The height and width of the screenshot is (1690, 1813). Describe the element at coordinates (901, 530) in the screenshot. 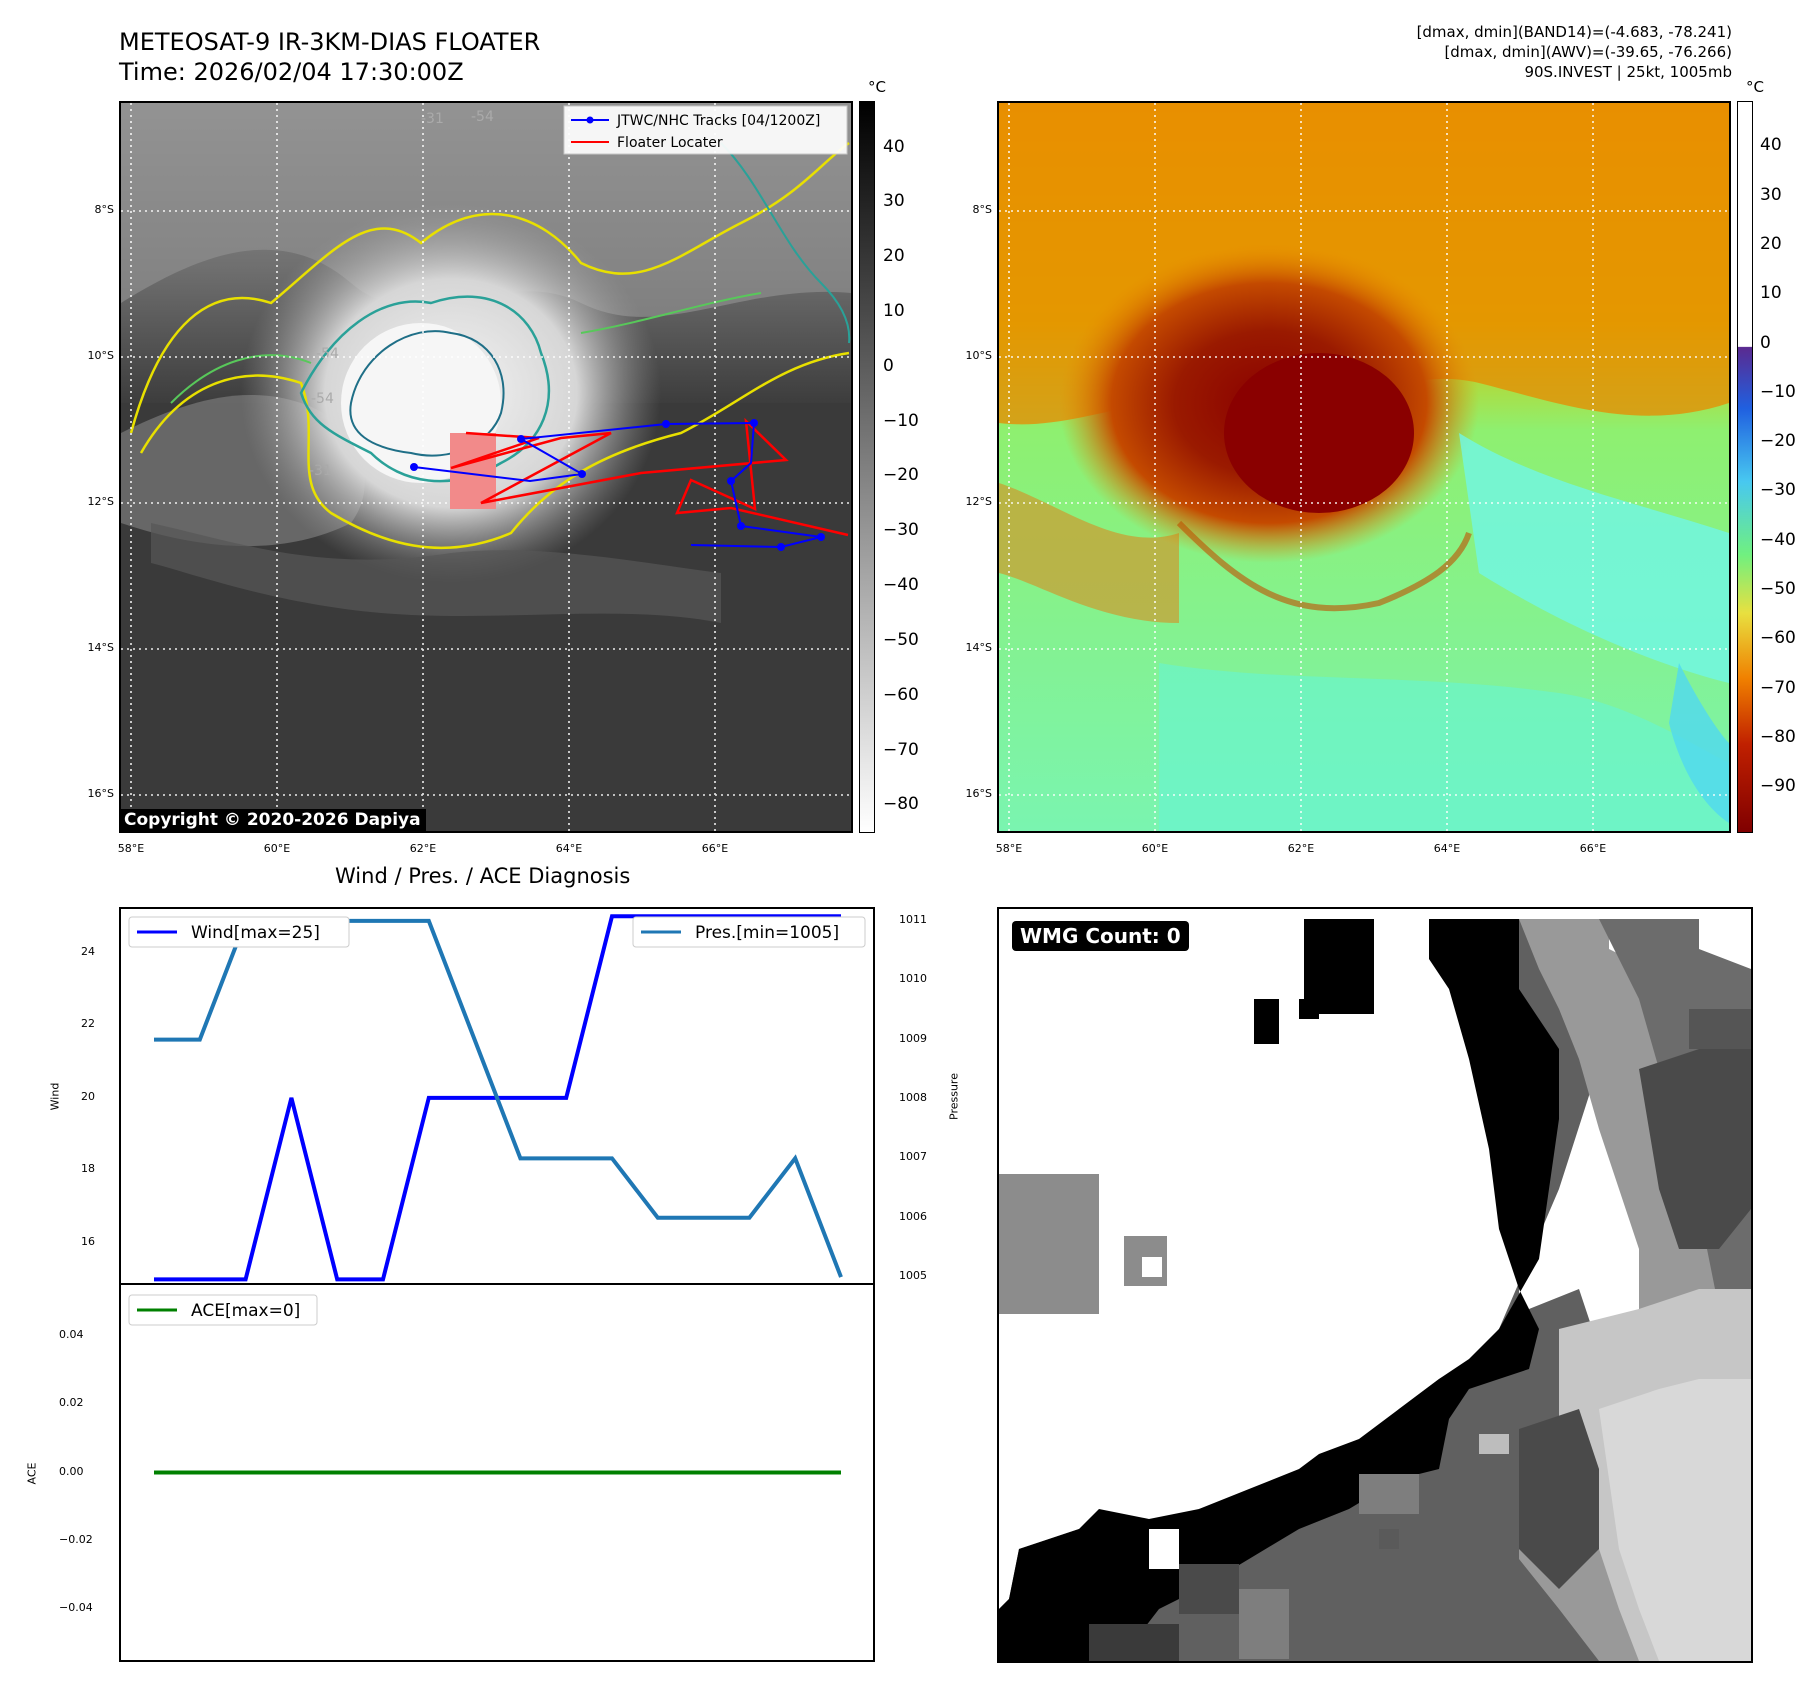

I see `colorbar-tick: −30` at that location.